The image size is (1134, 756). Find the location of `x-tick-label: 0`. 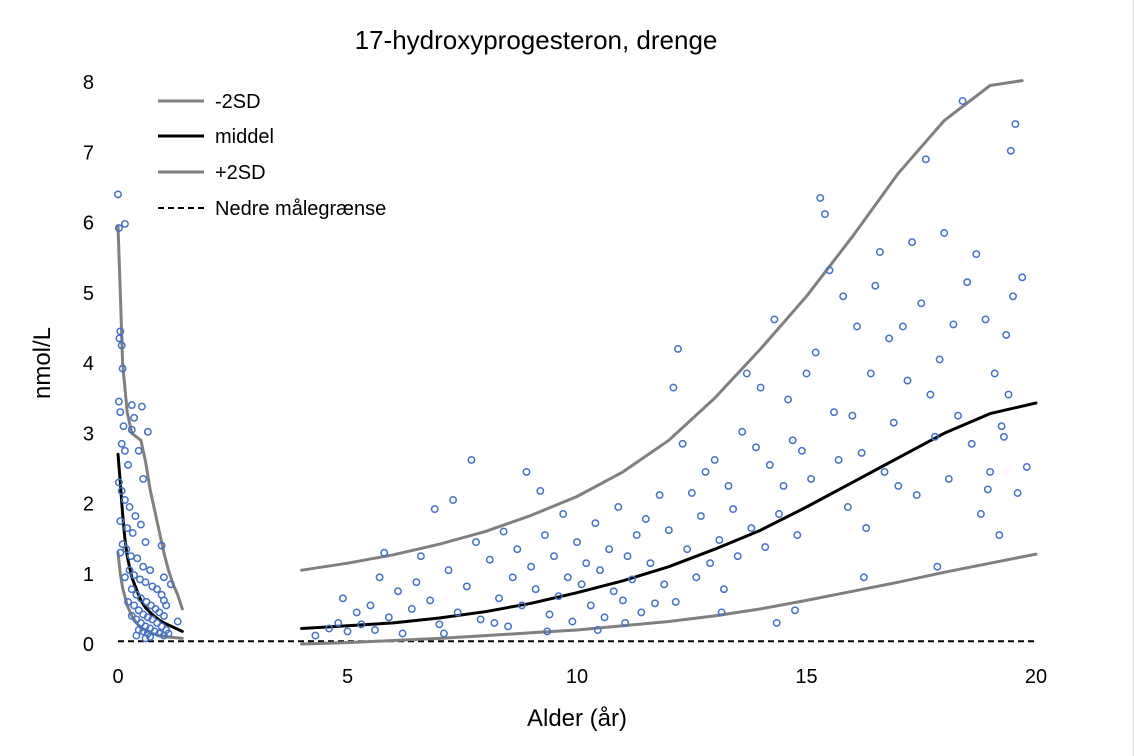

x-tick-label: 0 is located at coordinates (117, 677).